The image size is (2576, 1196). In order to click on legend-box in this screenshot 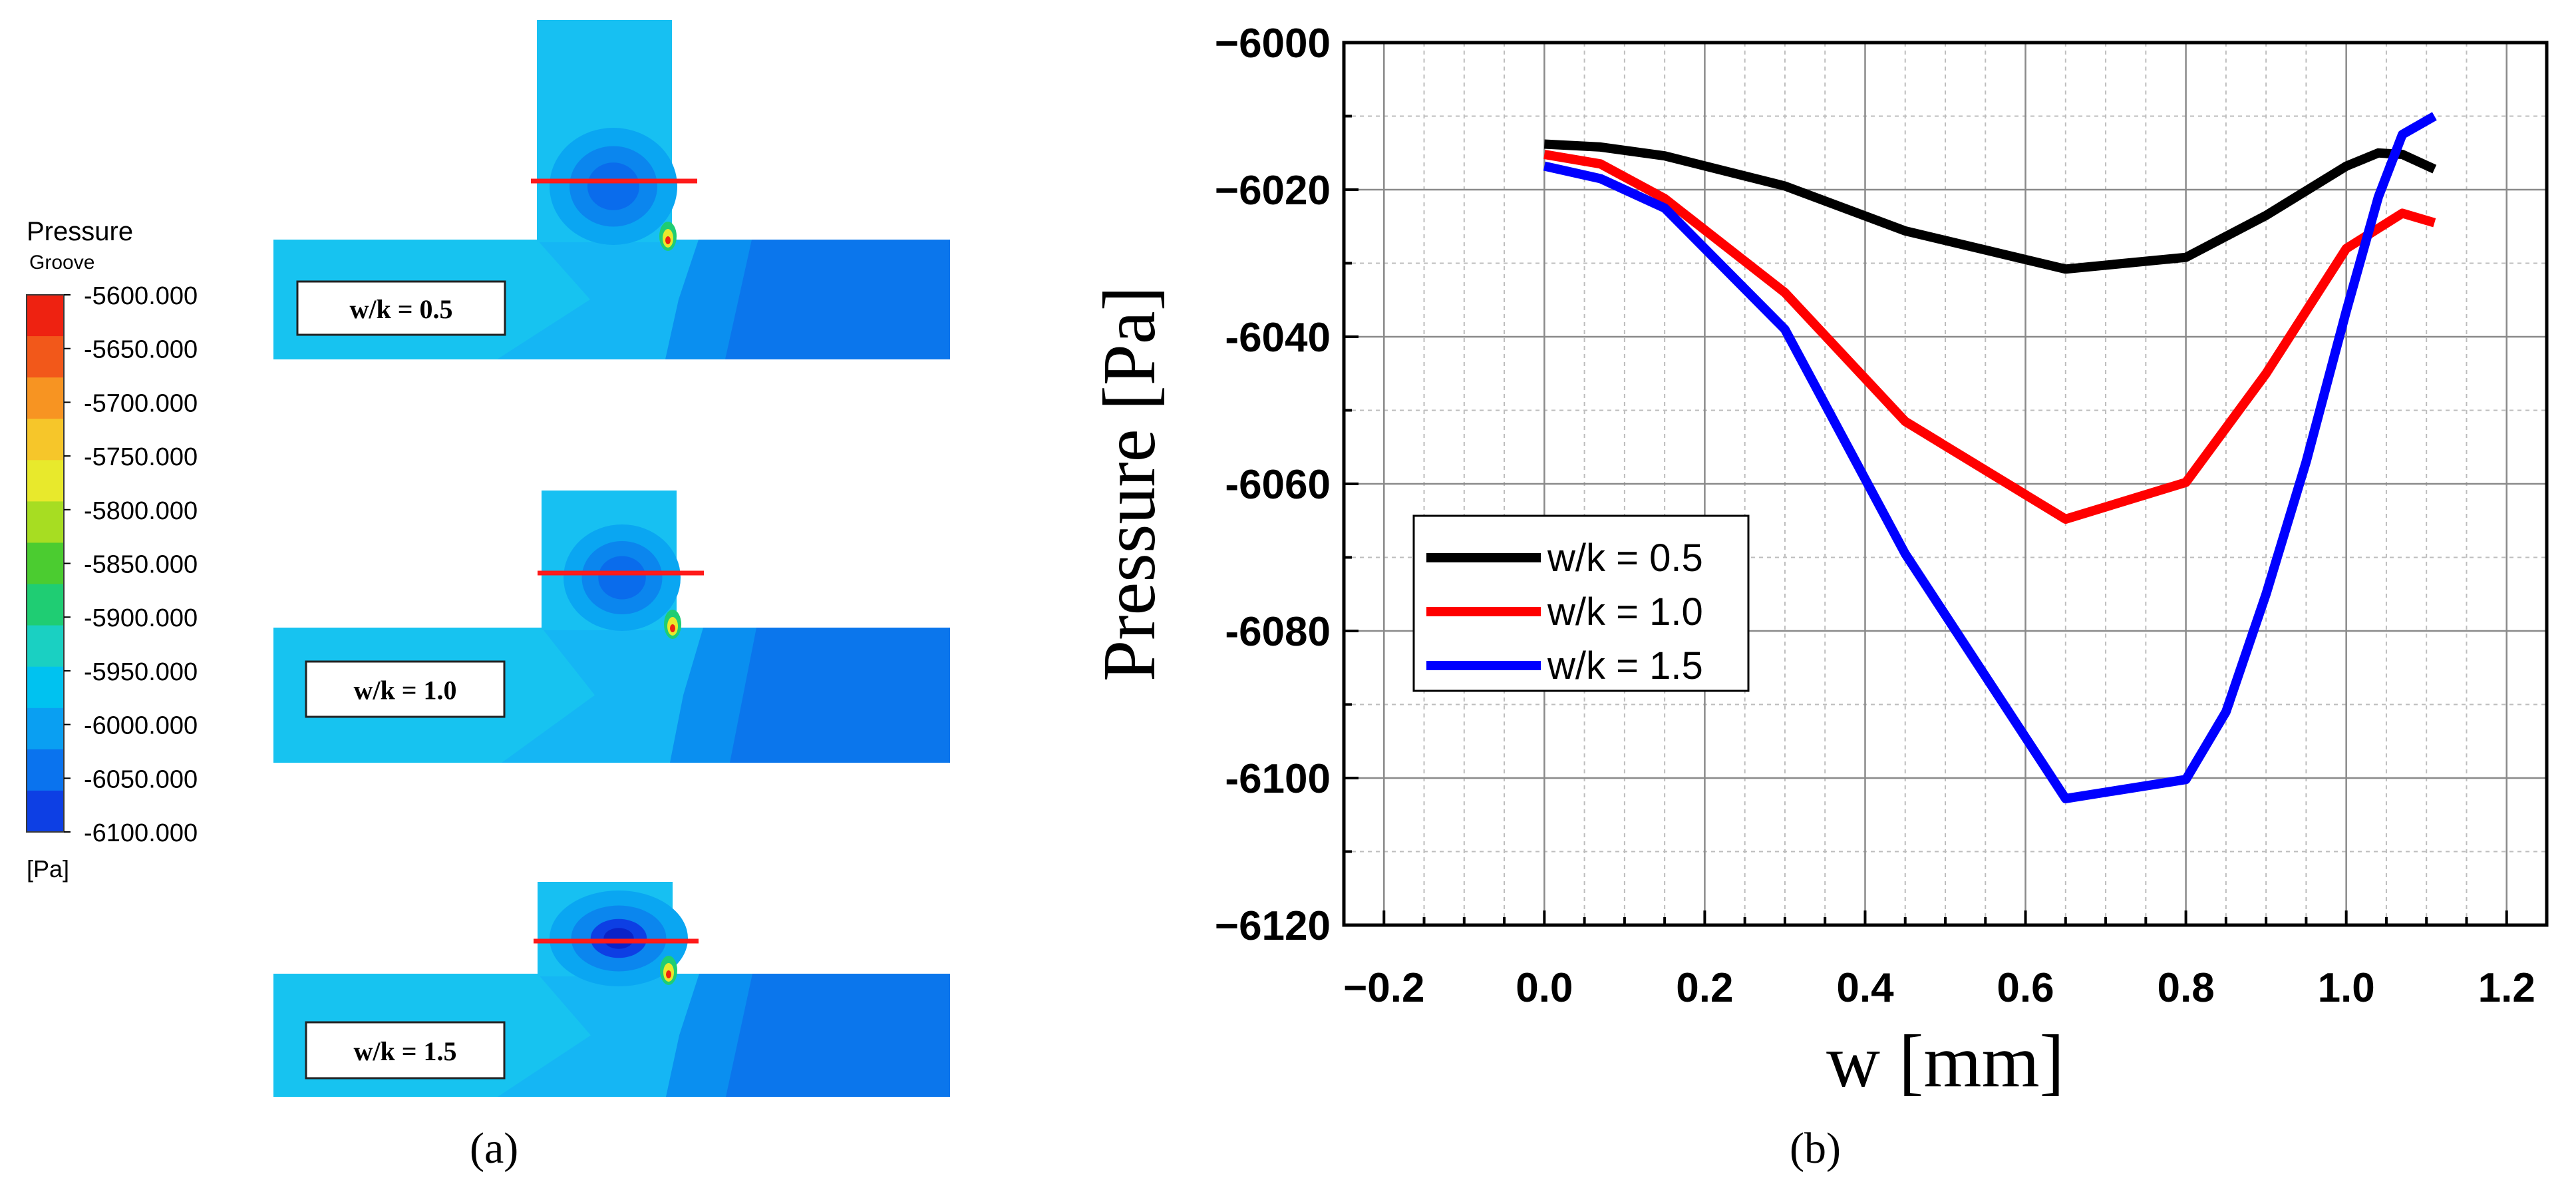, I will do `click(1581, 603)`.